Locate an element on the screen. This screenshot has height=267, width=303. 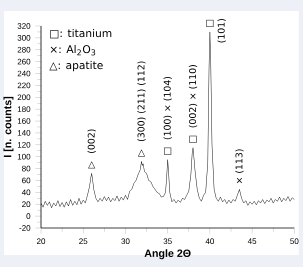
y-tick-label: 180 is located at coordinates (24, 109).